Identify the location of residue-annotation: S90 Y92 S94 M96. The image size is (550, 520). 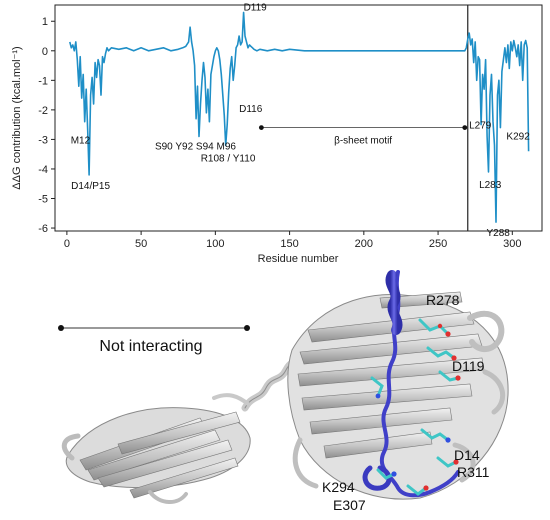
(195, 146).